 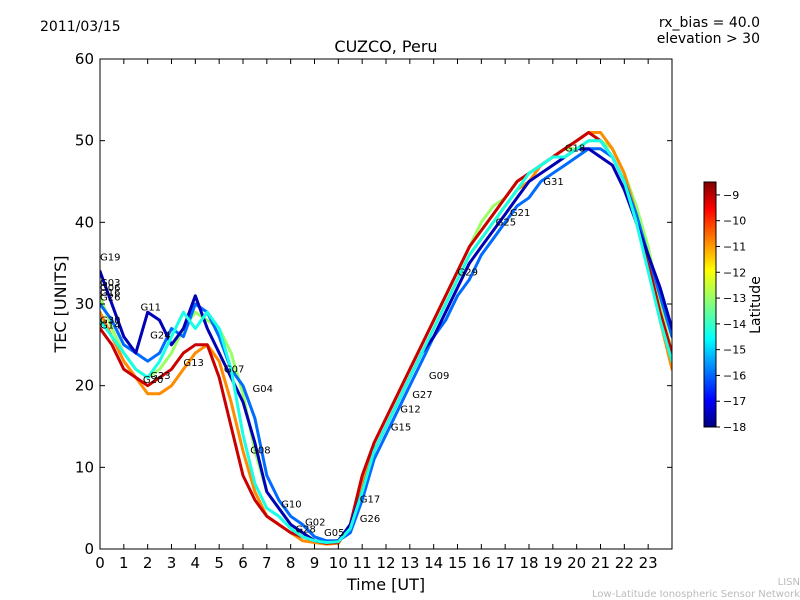 What do you see at coordinates (600, 563) in the screenshot?
I see `x-tick-label: 21` at bounding box center [600, 563].